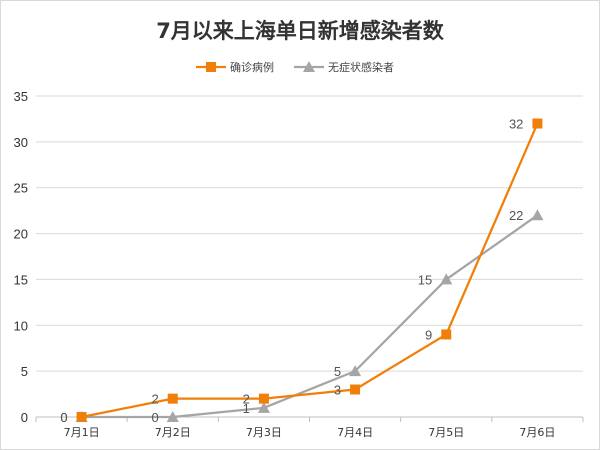 The height and width of the screenshot is (450, 600). Describe the element at coordinates (264, 432) in the screenshot. I see `x-tick-label: 7月3日` at that location.